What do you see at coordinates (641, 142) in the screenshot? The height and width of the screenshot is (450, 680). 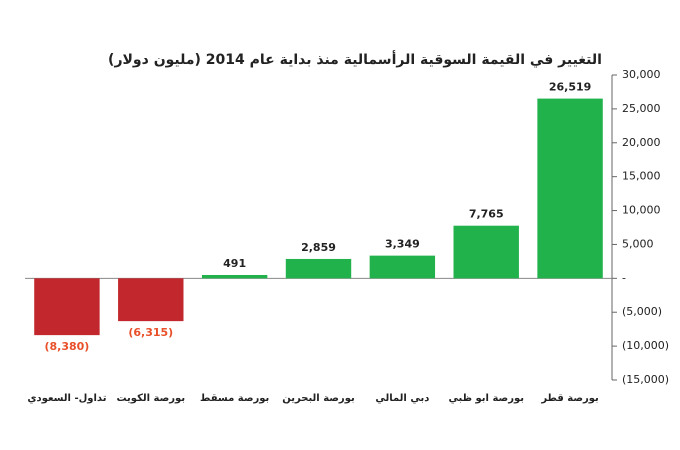 I see `y-tick-label: 20,000` at bounding box center [641, 142].